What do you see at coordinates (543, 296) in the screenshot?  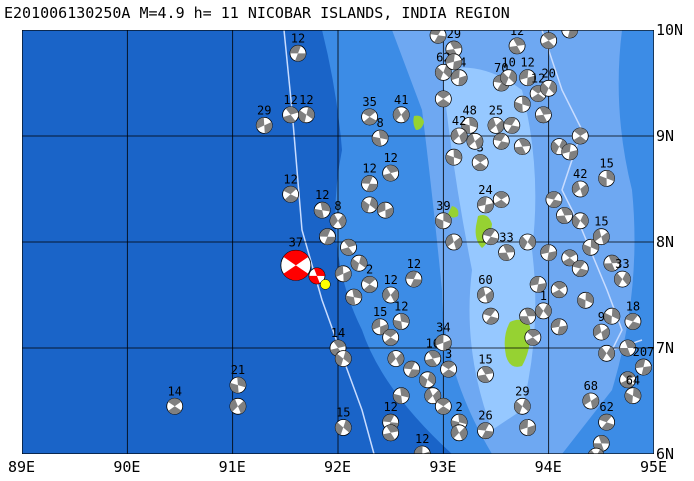 I see `depth-label: 1` at bounding box center [543, 296].